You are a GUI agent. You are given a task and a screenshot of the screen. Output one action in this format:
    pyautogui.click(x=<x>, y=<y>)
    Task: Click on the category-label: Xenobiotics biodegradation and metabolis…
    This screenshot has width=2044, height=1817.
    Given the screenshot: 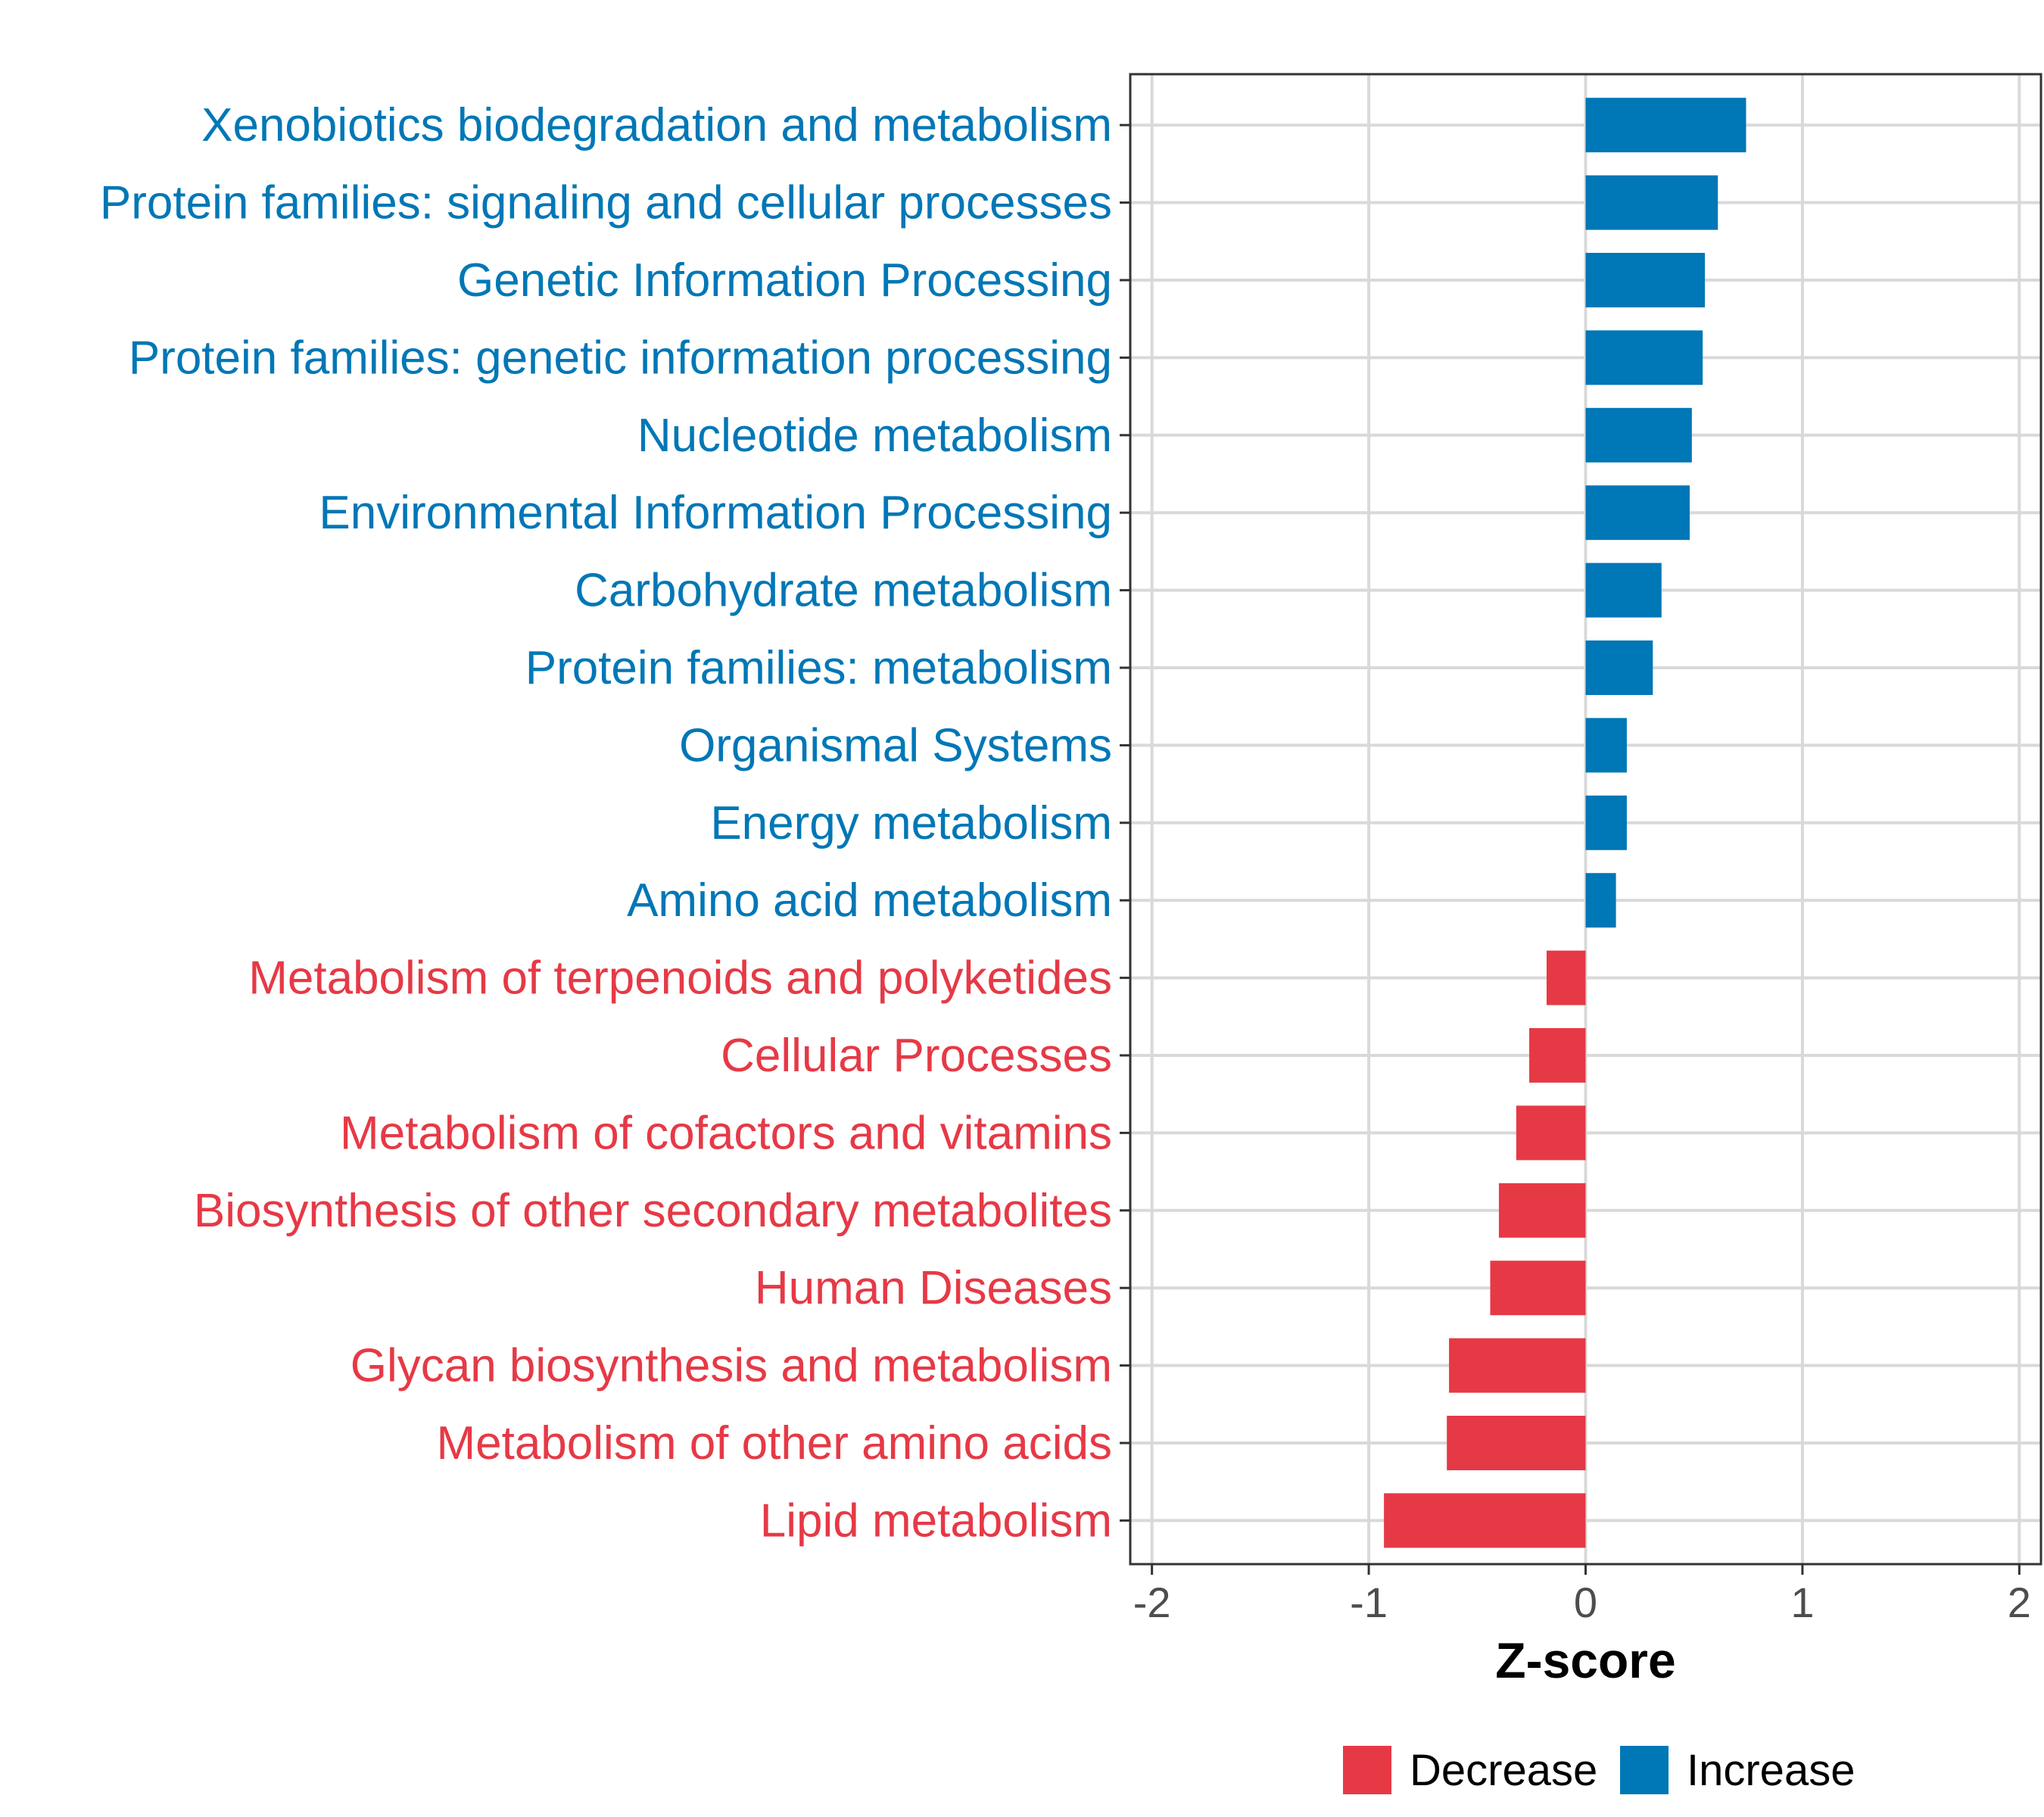 What is the action you would take?
    pyautogui.click(x=656, y=125)
    